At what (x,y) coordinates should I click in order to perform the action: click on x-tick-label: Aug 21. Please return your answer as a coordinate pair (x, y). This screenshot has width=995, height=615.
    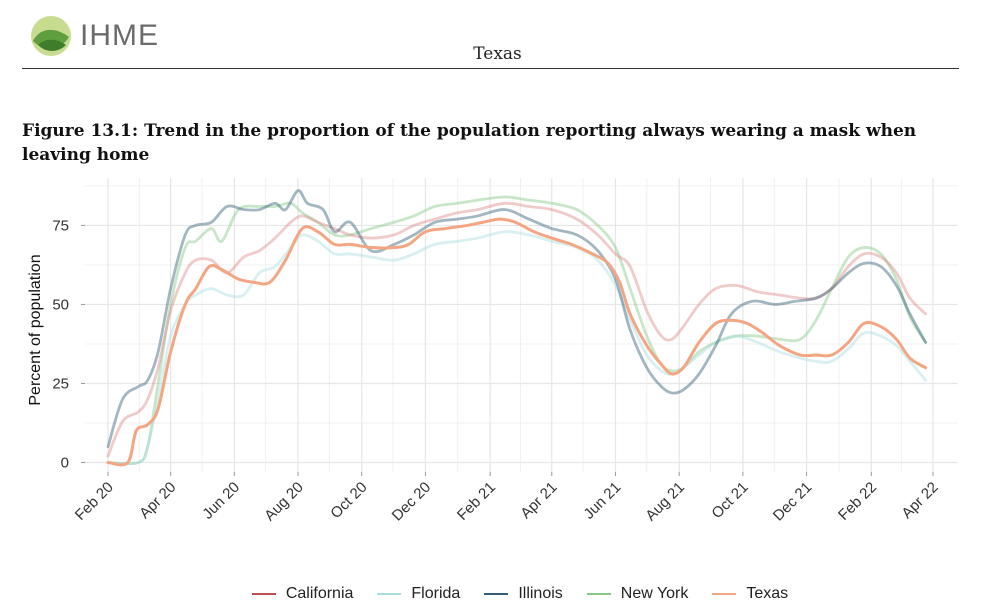
    Looking at the image, I should click on (665, 502).